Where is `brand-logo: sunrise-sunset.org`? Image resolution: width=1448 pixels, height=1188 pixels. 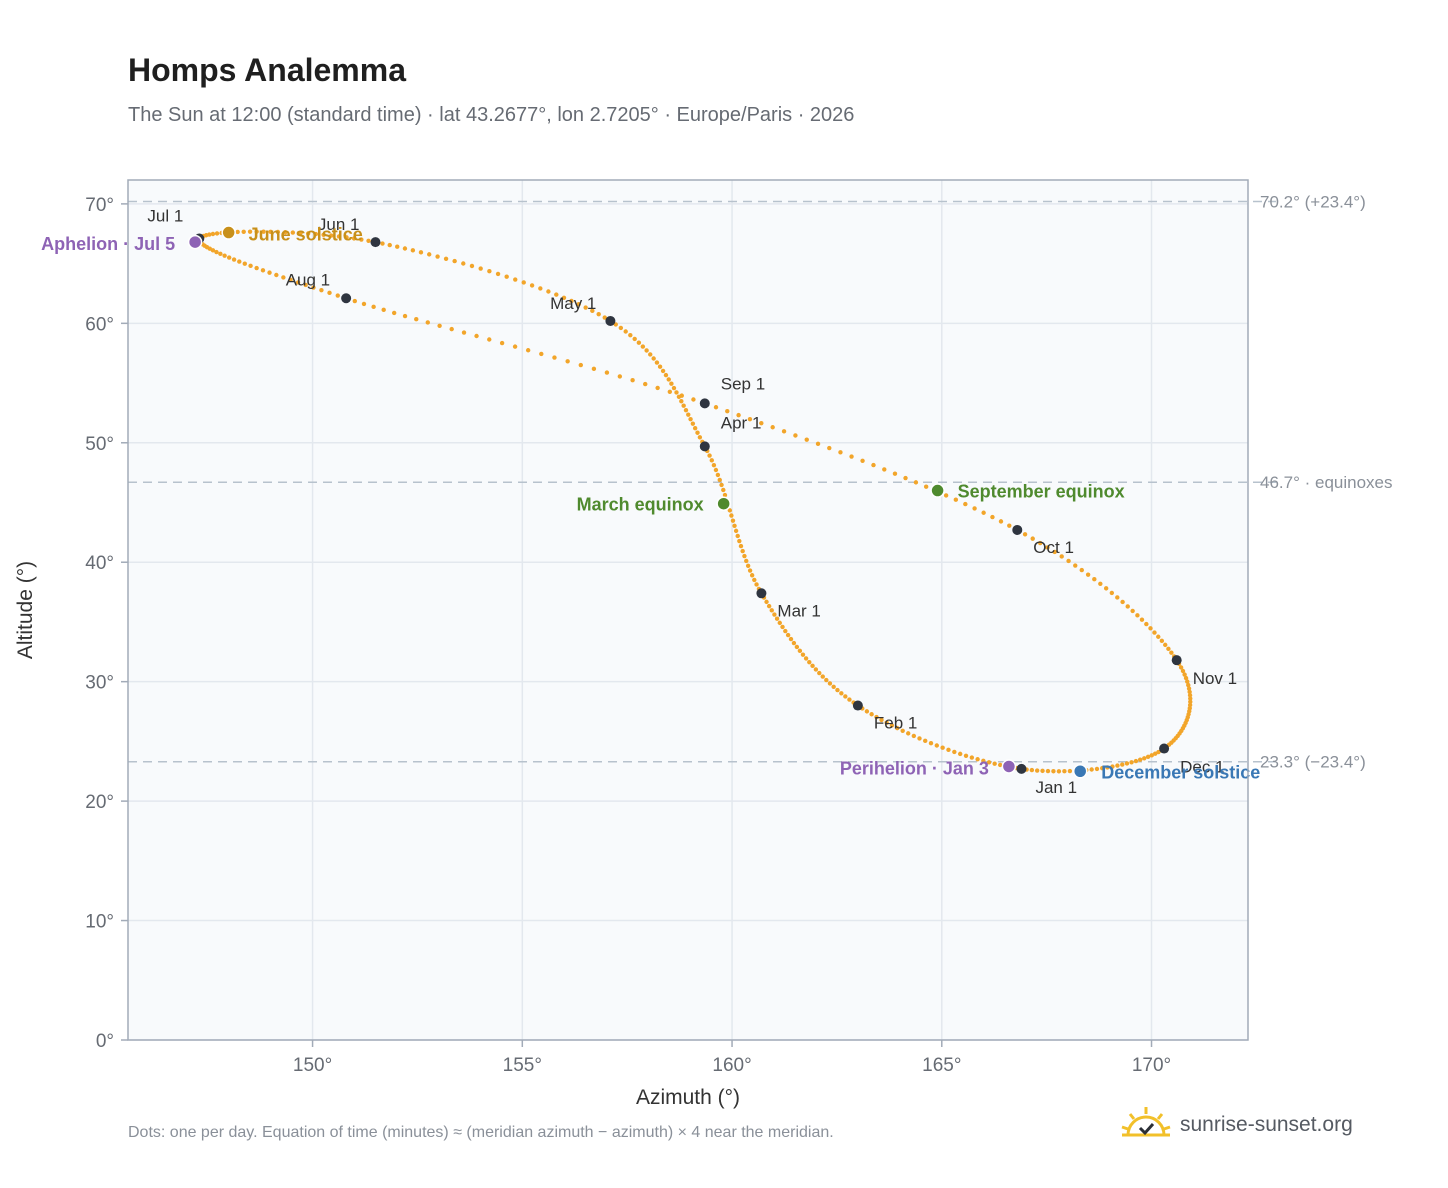 brand-logo: sunrise-sunset.org is located at coordinates (1236, 1125).